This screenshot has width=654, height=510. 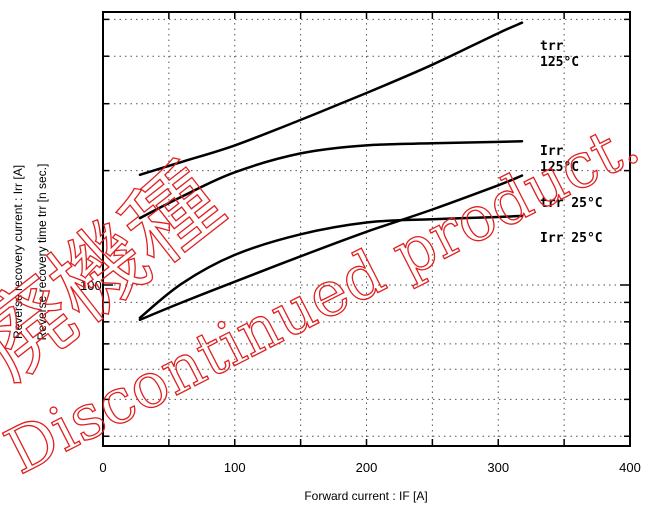 What do you see at coordinates (102, 467) in the screenshot?
I see `x-tick-label: 0` at bounding box center [102, 467].